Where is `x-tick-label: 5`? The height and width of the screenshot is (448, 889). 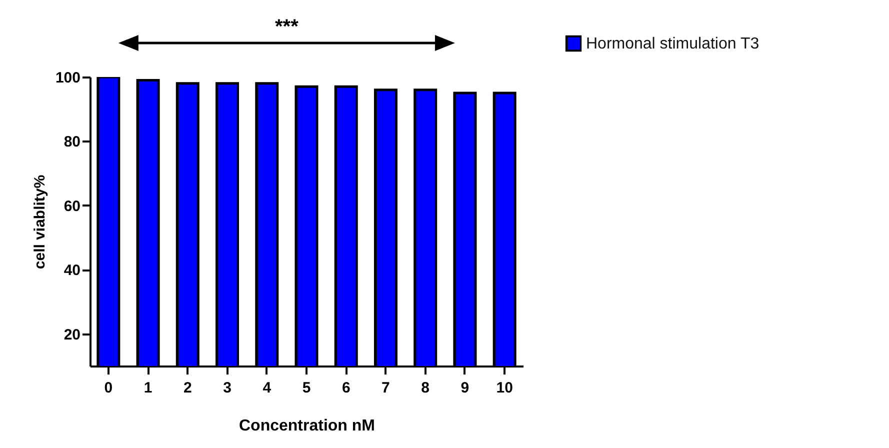 x-tick-label: 5 is located at coordinates (306, 388).